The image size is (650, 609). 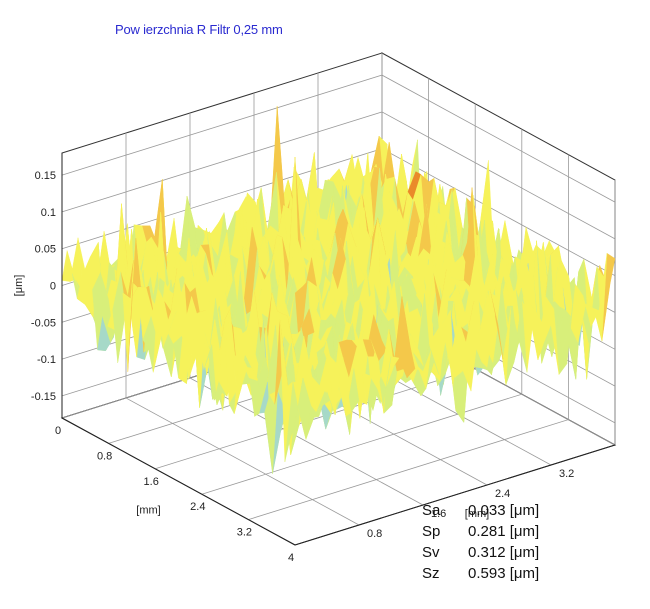 I want to click on surface-cell, so click(x=296, y=409).